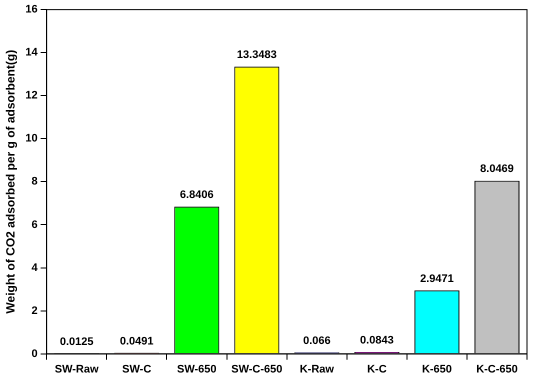  I want to click on x-tick-label: K-C, so click(377, 369).